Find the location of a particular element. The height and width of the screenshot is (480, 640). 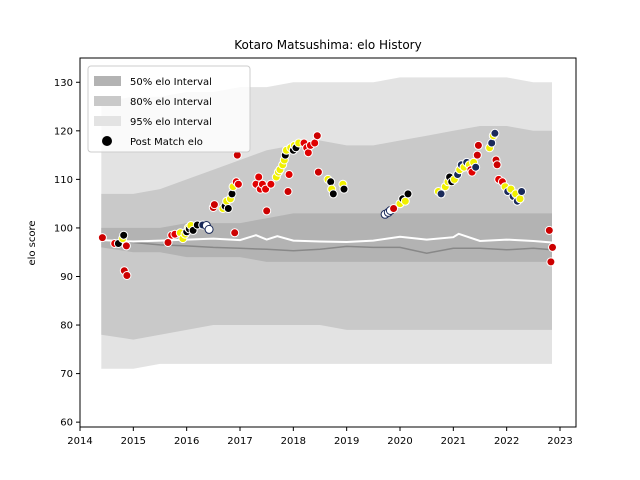

y-tick-label: 110 is located at coordinates (63, 180).